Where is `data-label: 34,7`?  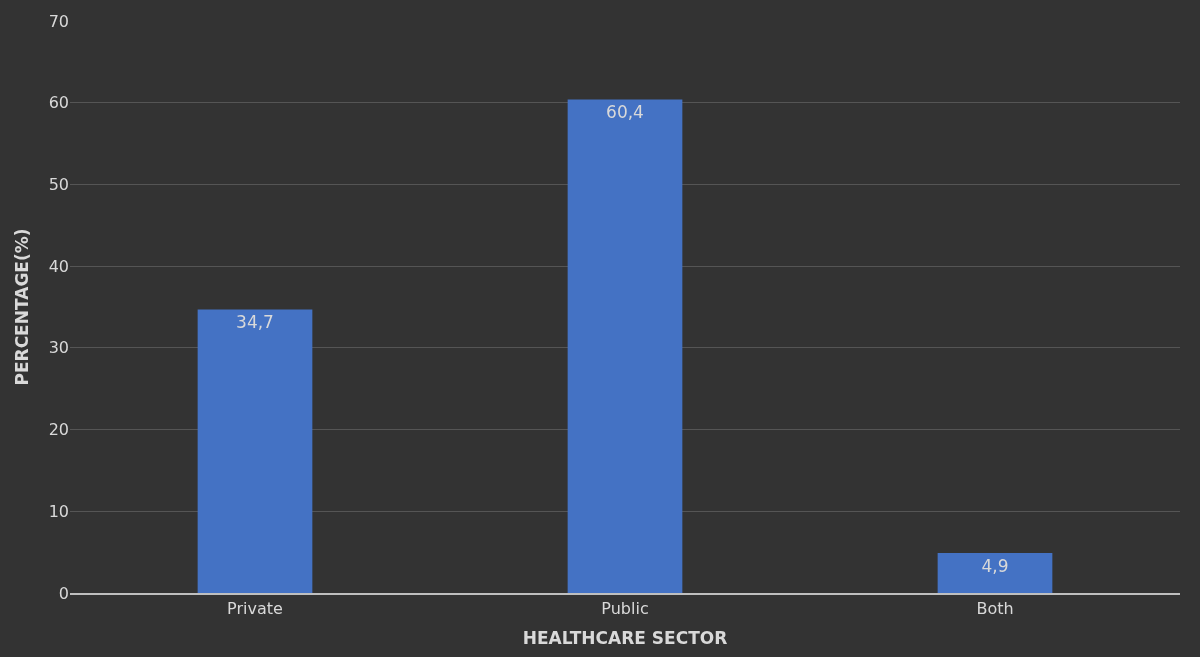
data-label: 34,7 is located at coordinates (255, 322).